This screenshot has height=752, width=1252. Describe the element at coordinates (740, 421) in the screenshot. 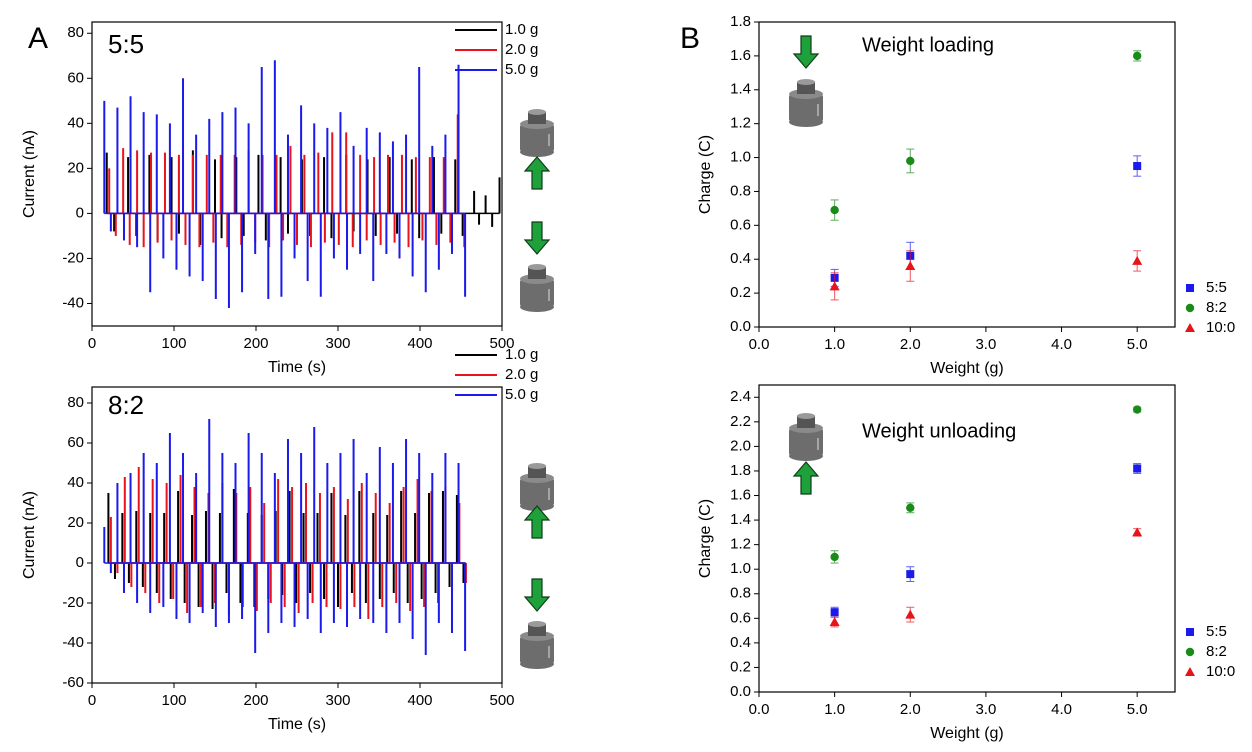

I see `y-tick-label: 2.2` at that location.